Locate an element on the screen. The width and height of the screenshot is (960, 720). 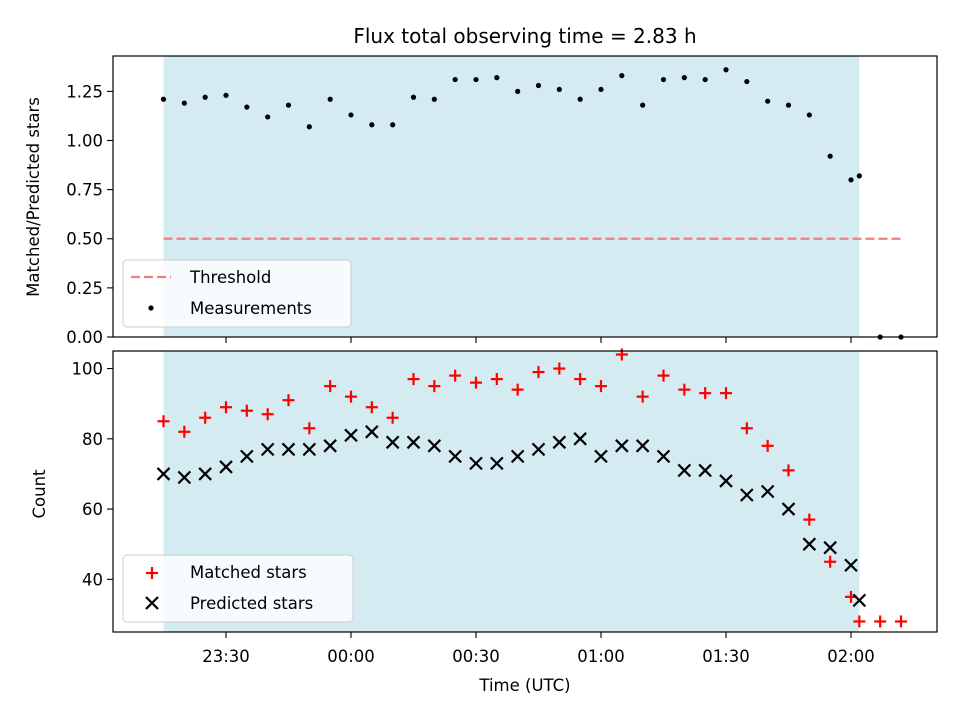
x-tick-label: 02:00 is located at coordinates (851, 656).